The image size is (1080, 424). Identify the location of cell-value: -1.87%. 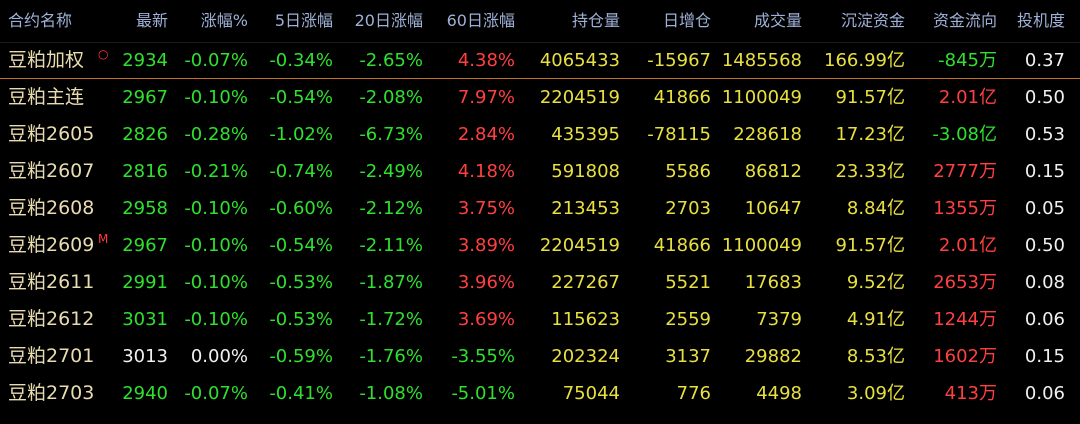
(391, 282).